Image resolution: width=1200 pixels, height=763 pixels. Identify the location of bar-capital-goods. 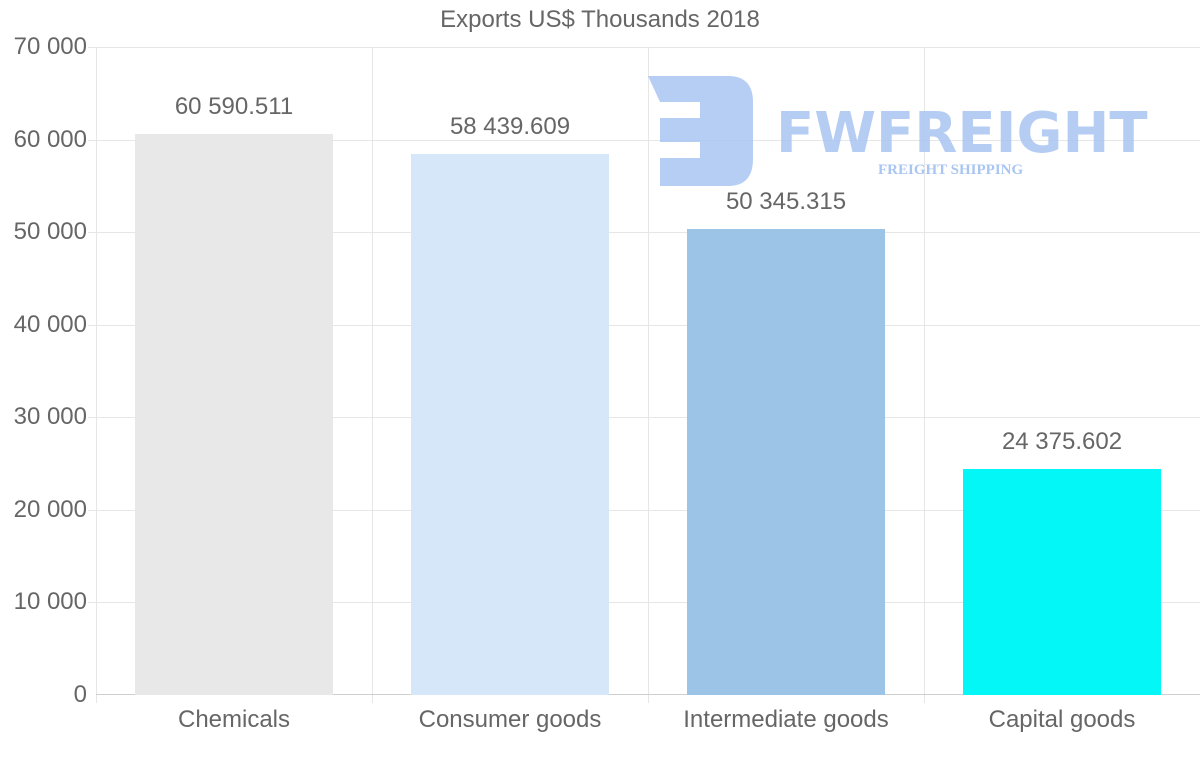
(1062, 582).